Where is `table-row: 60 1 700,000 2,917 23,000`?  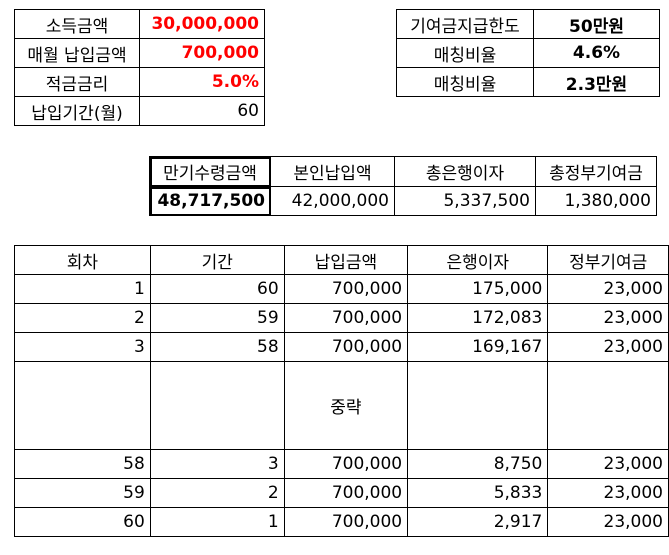
table-row: 60 1 700,000 2,917 23,000 is located at coordinates (341, 522).